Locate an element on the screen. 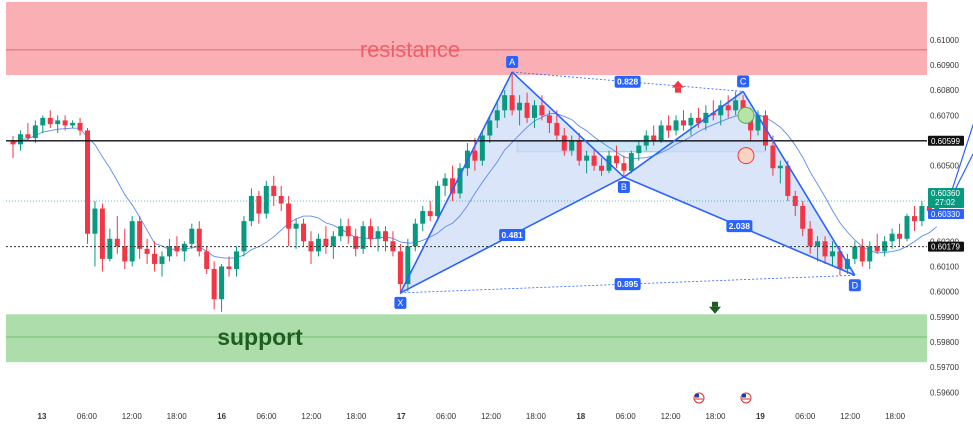 The image size is (973, 425). resistance-label: resistance is located at coordinates (410, 49).